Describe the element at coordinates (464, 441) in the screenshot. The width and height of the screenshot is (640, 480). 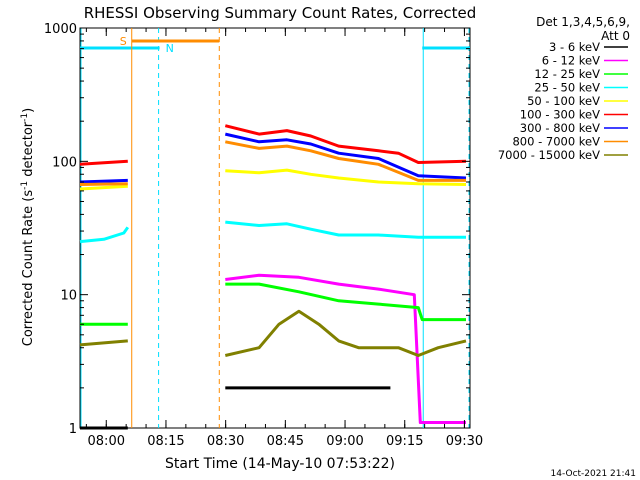
I see `x-tick-label: 09:30` at that location.